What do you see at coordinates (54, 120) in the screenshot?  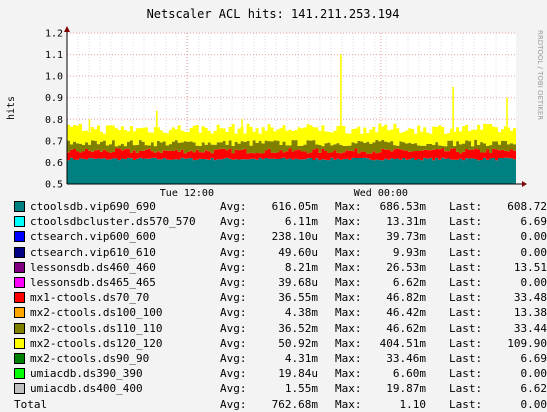 I see `y-tick-label: 0.8` at bounding box center [54, 120].